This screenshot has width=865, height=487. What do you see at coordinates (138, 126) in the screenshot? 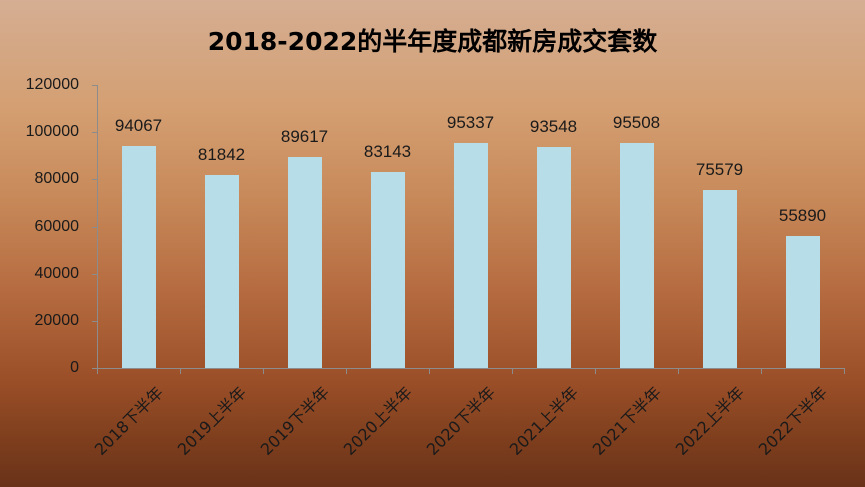
I see `data-label: 94067` at bounding box center [138, 126].